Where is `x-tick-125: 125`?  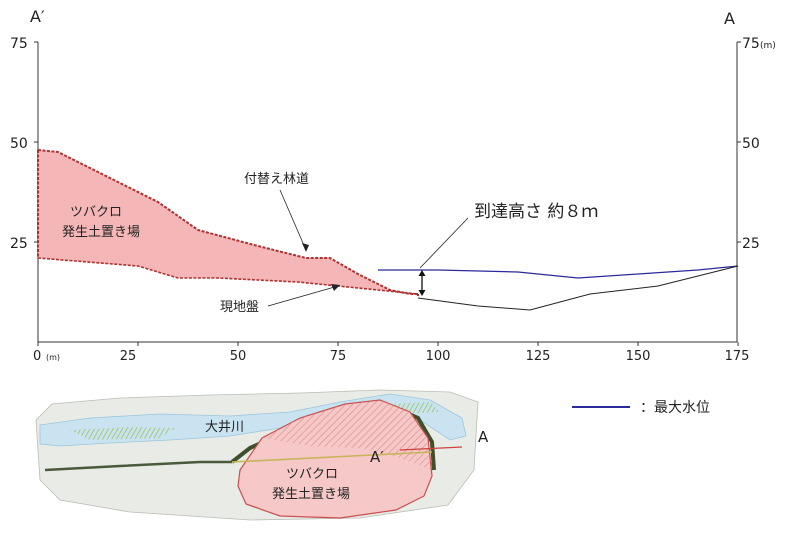
x-tick-125: 125 is located at coordinates (538, 356).